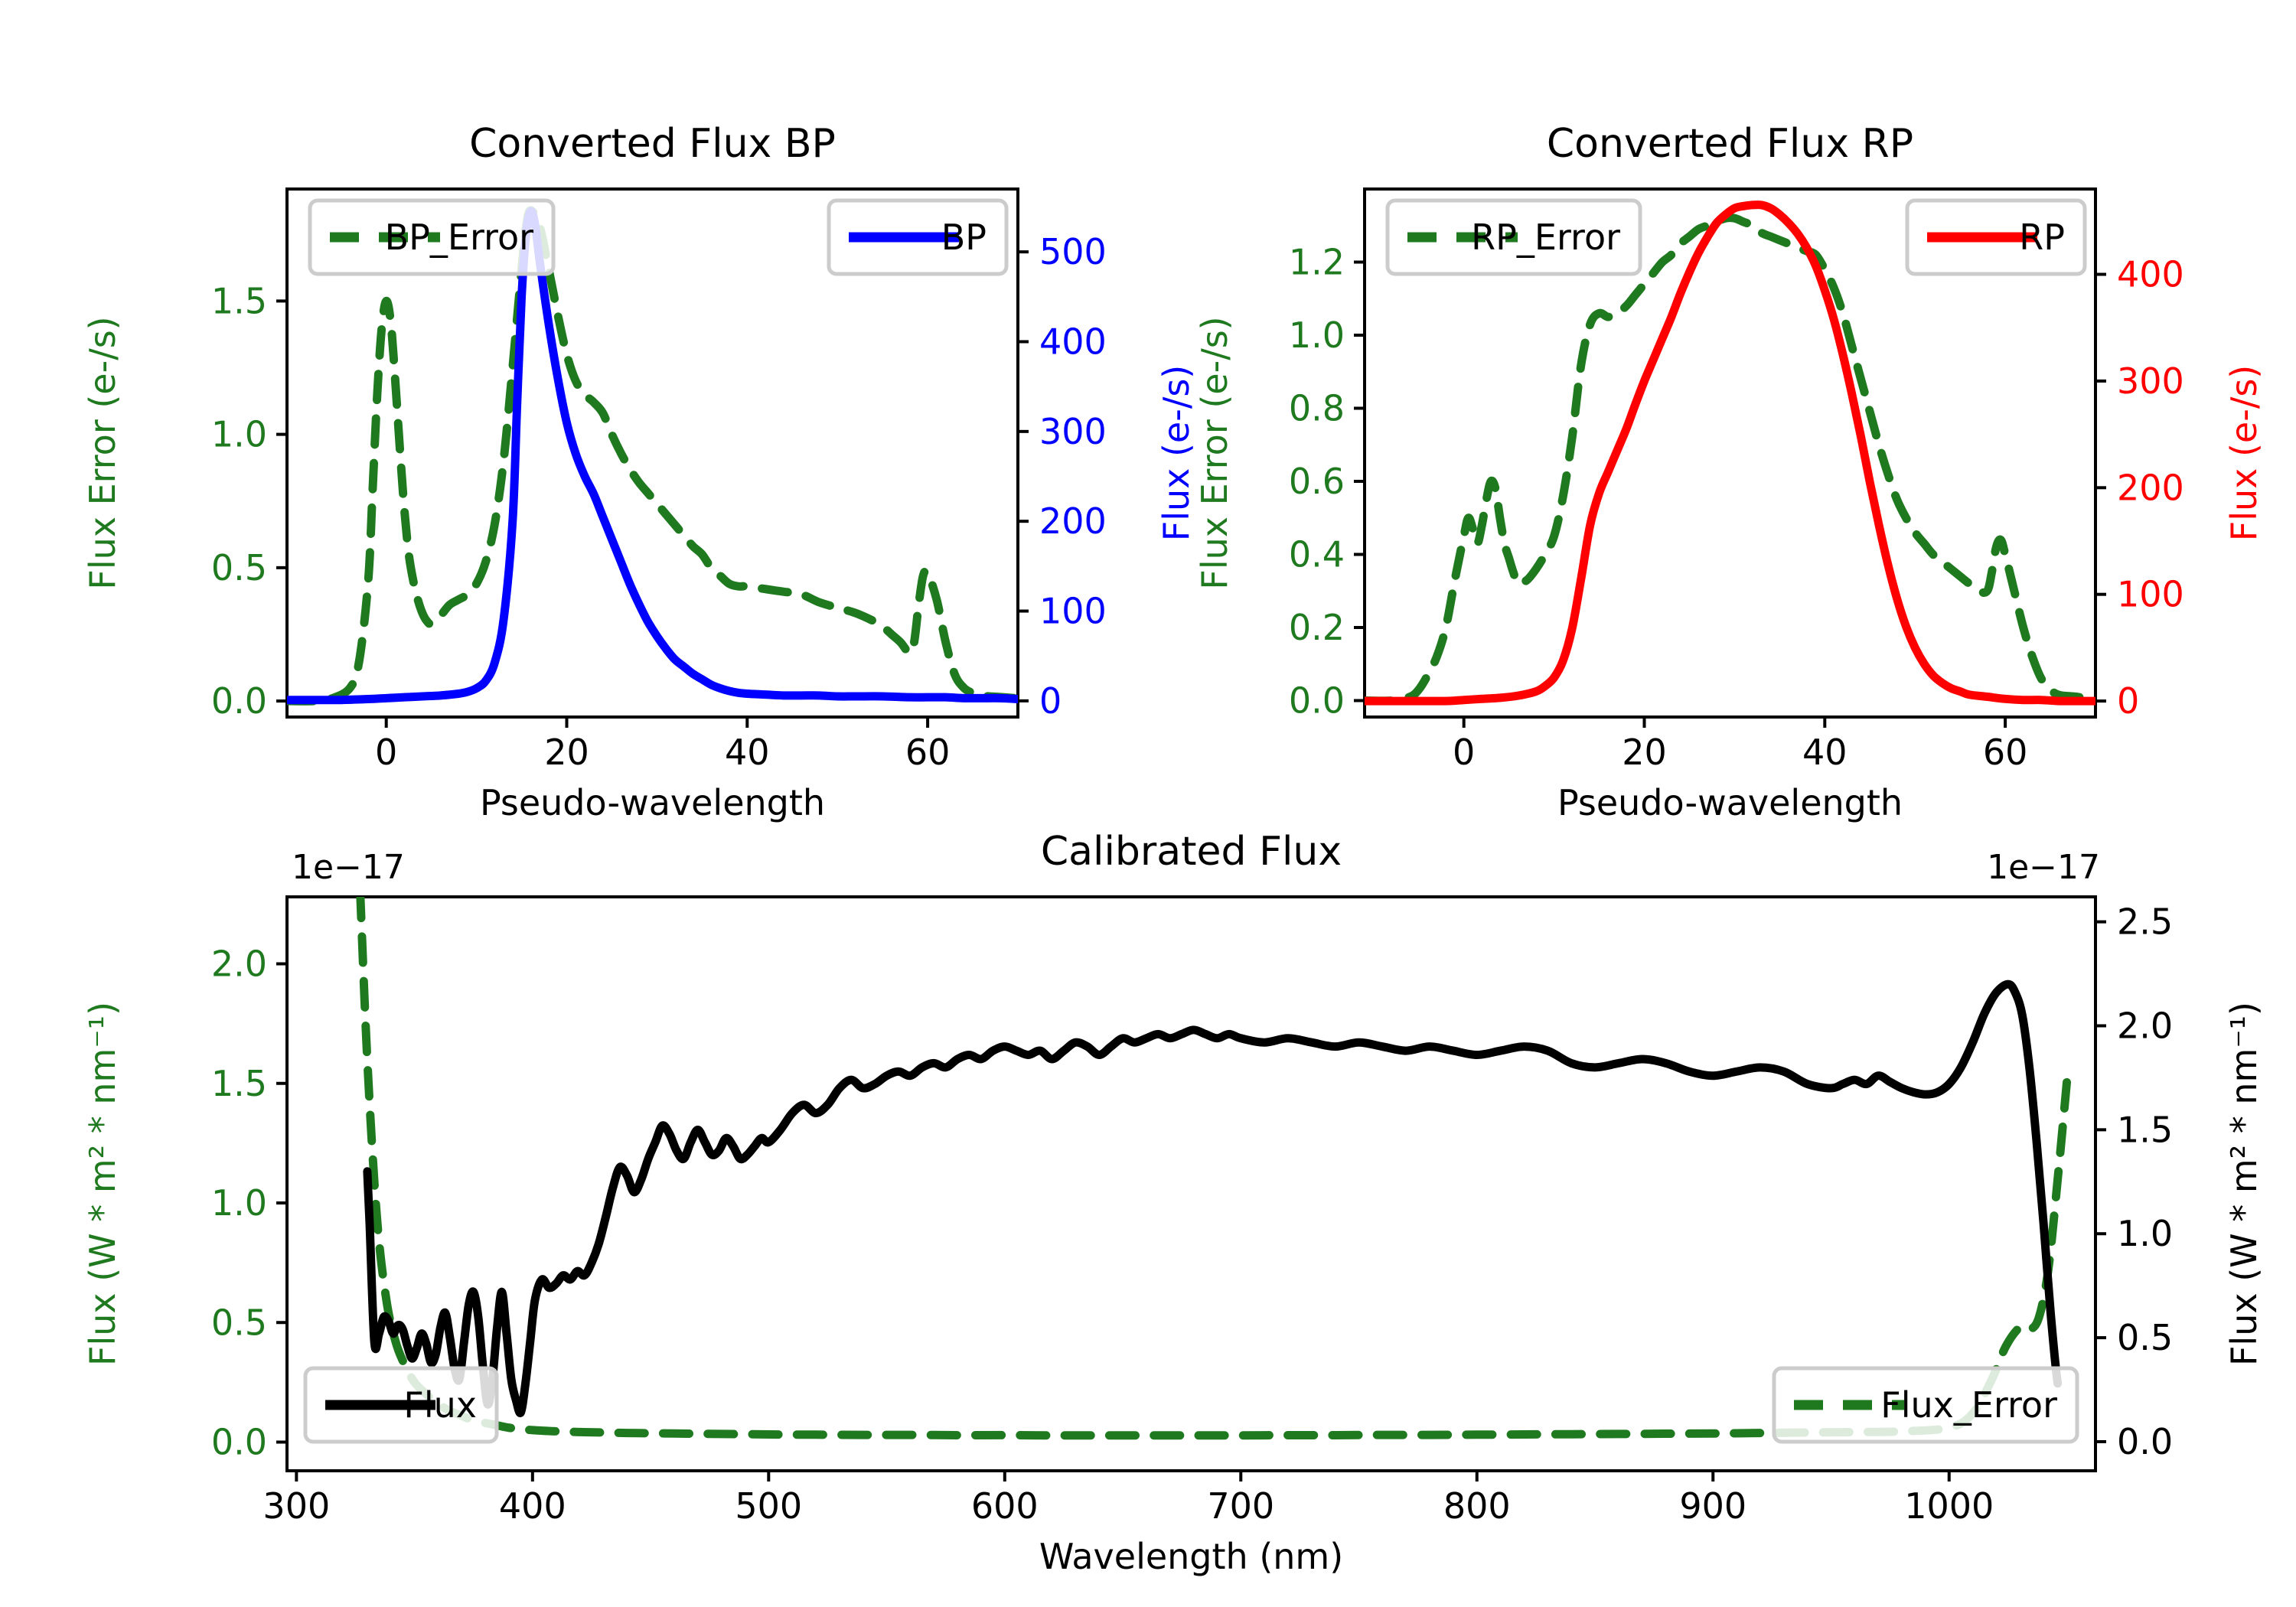 Image resolution: width=2296 pixels, height=1607 pixels. Describe the element at coordinates (2042, 237) in the screenshot. I see `rp-legend-flux-label: RP` at that location.